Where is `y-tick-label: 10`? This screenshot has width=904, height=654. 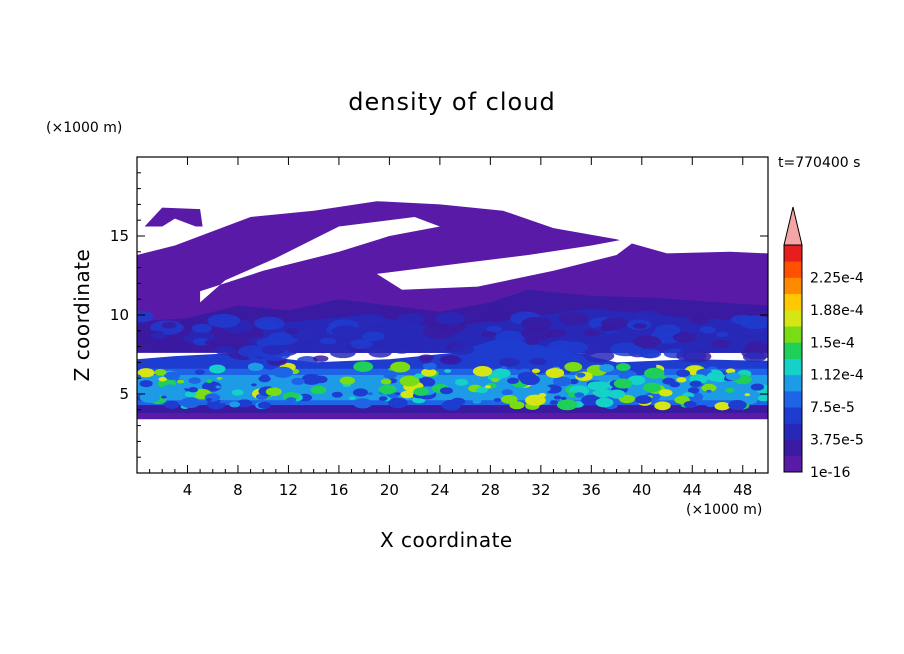 y-tick-label: 10 is located at coordinates (119, 315).